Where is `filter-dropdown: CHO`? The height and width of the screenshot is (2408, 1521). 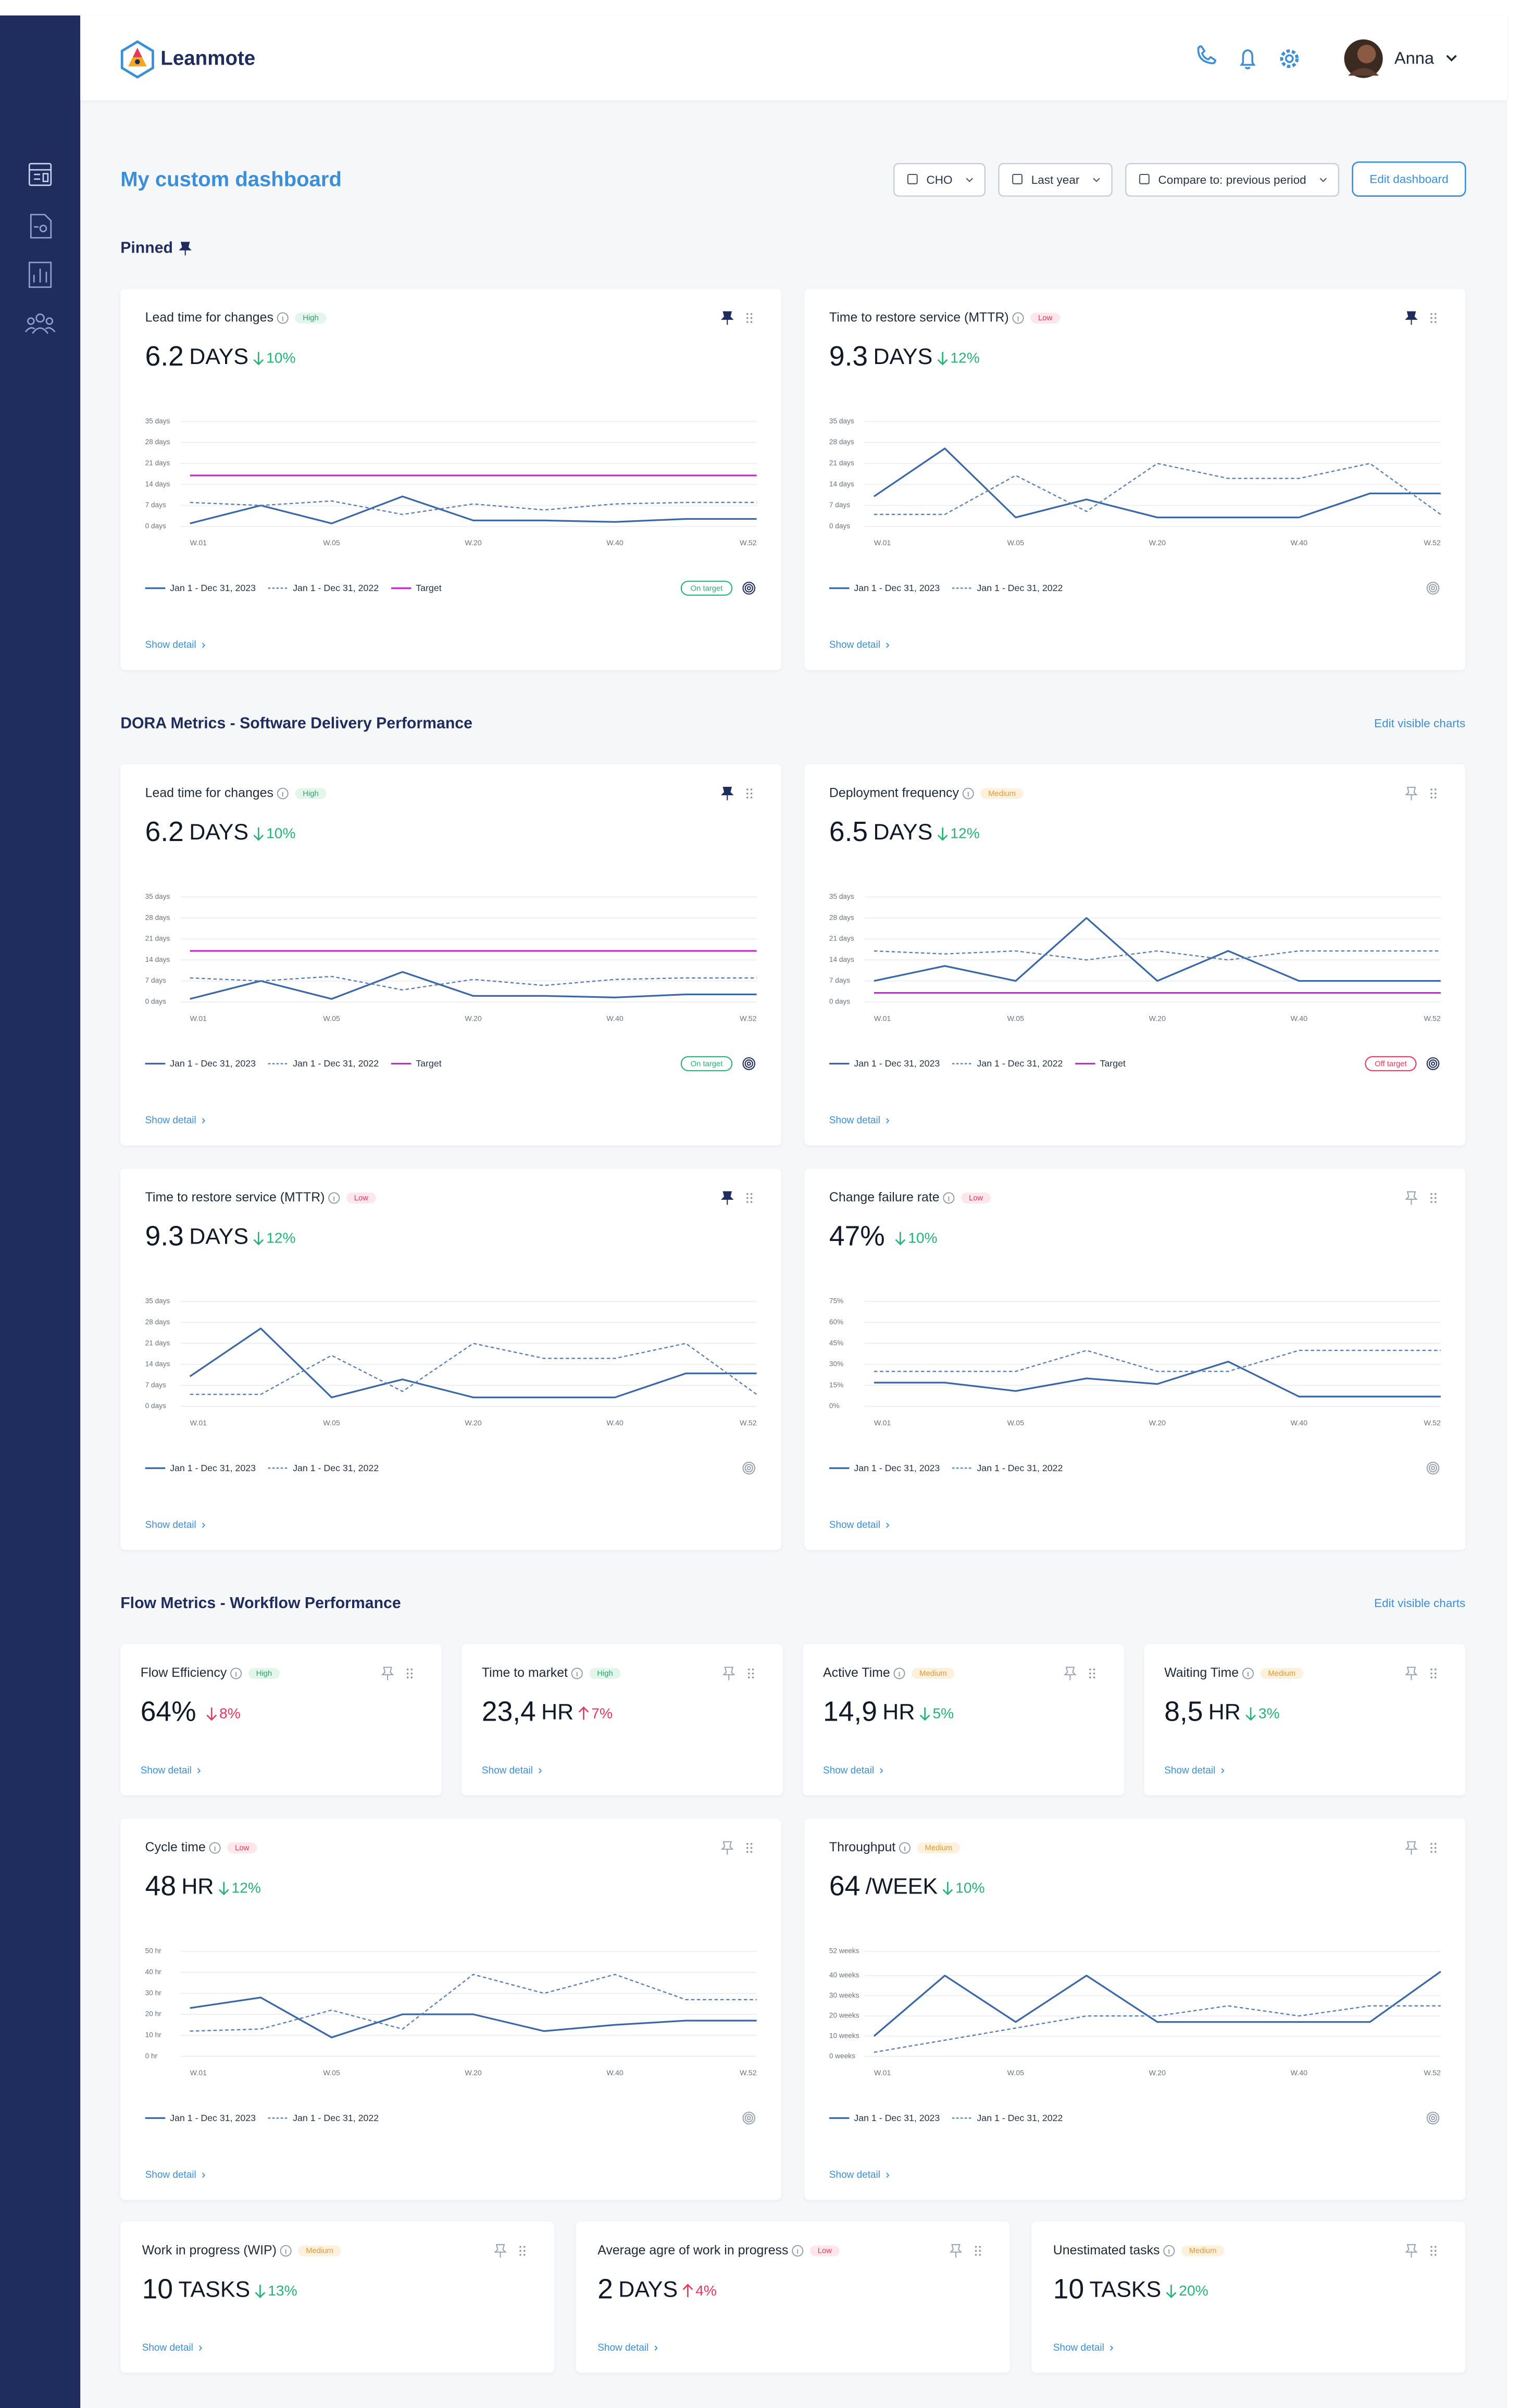
filter-dropdown: CHO is located at coordinates (939, 180).